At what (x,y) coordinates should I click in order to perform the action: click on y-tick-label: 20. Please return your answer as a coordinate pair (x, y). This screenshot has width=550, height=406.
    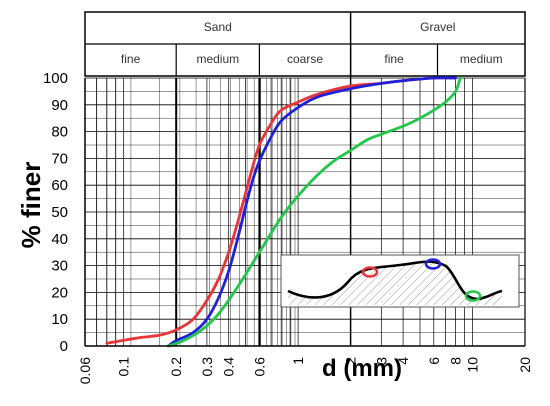
    Looking at the image, I should click on (59, 292).